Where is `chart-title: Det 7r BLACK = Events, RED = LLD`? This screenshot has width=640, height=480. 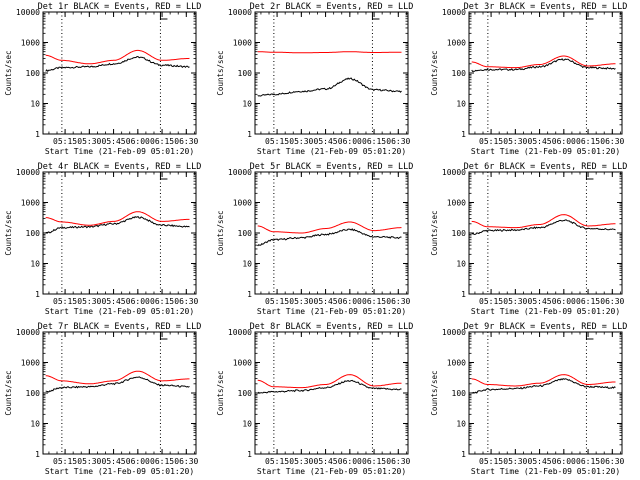 chart-title: Det 7r BLACK = Events, RED = LLD is located at coordinates (120, 327).